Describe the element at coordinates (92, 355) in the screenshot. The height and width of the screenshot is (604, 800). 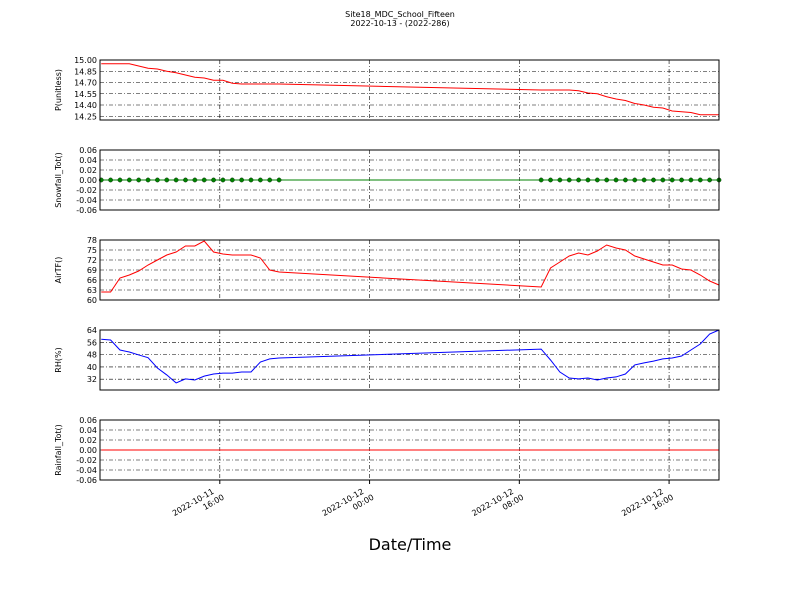
I see `y-tick-label: 48` at that location.